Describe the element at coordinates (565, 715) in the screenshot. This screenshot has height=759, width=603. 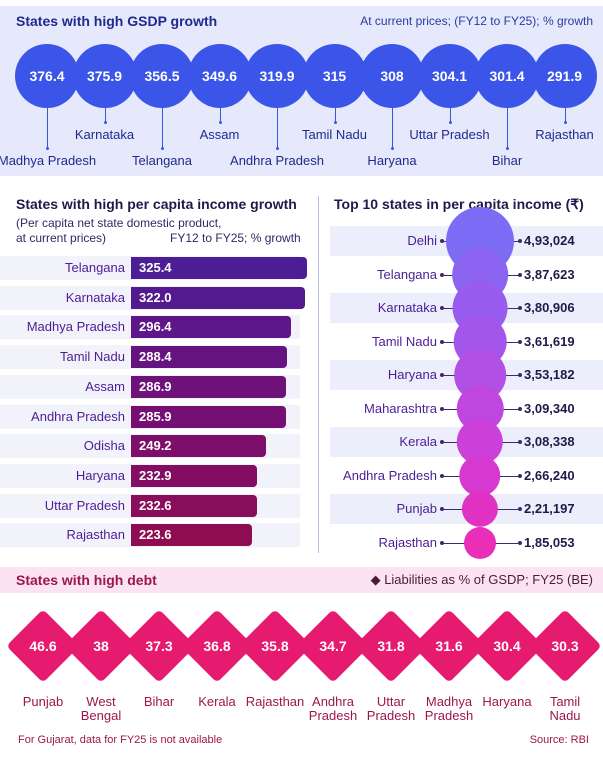
I see `debt-state-label-line: Nadu` at that location.